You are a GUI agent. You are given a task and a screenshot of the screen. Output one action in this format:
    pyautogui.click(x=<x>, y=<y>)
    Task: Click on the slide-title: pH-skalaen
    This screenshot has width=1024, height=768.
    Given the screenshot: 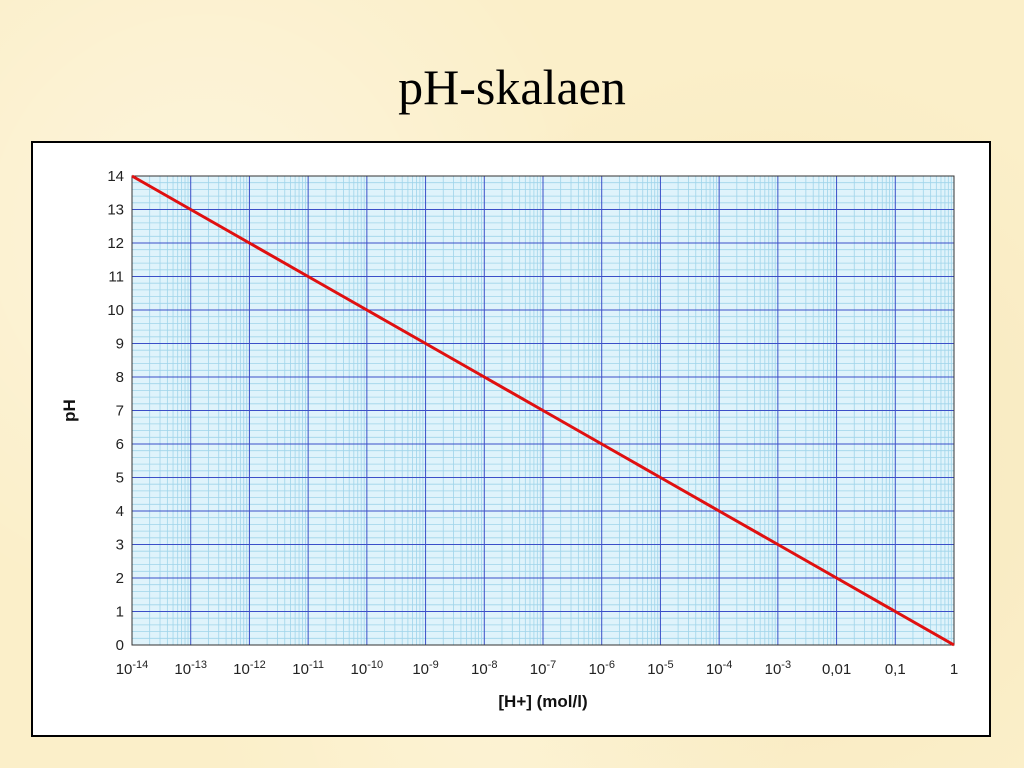 What is the action you would take?
    pyautogui.click(x=512, y=87)
    